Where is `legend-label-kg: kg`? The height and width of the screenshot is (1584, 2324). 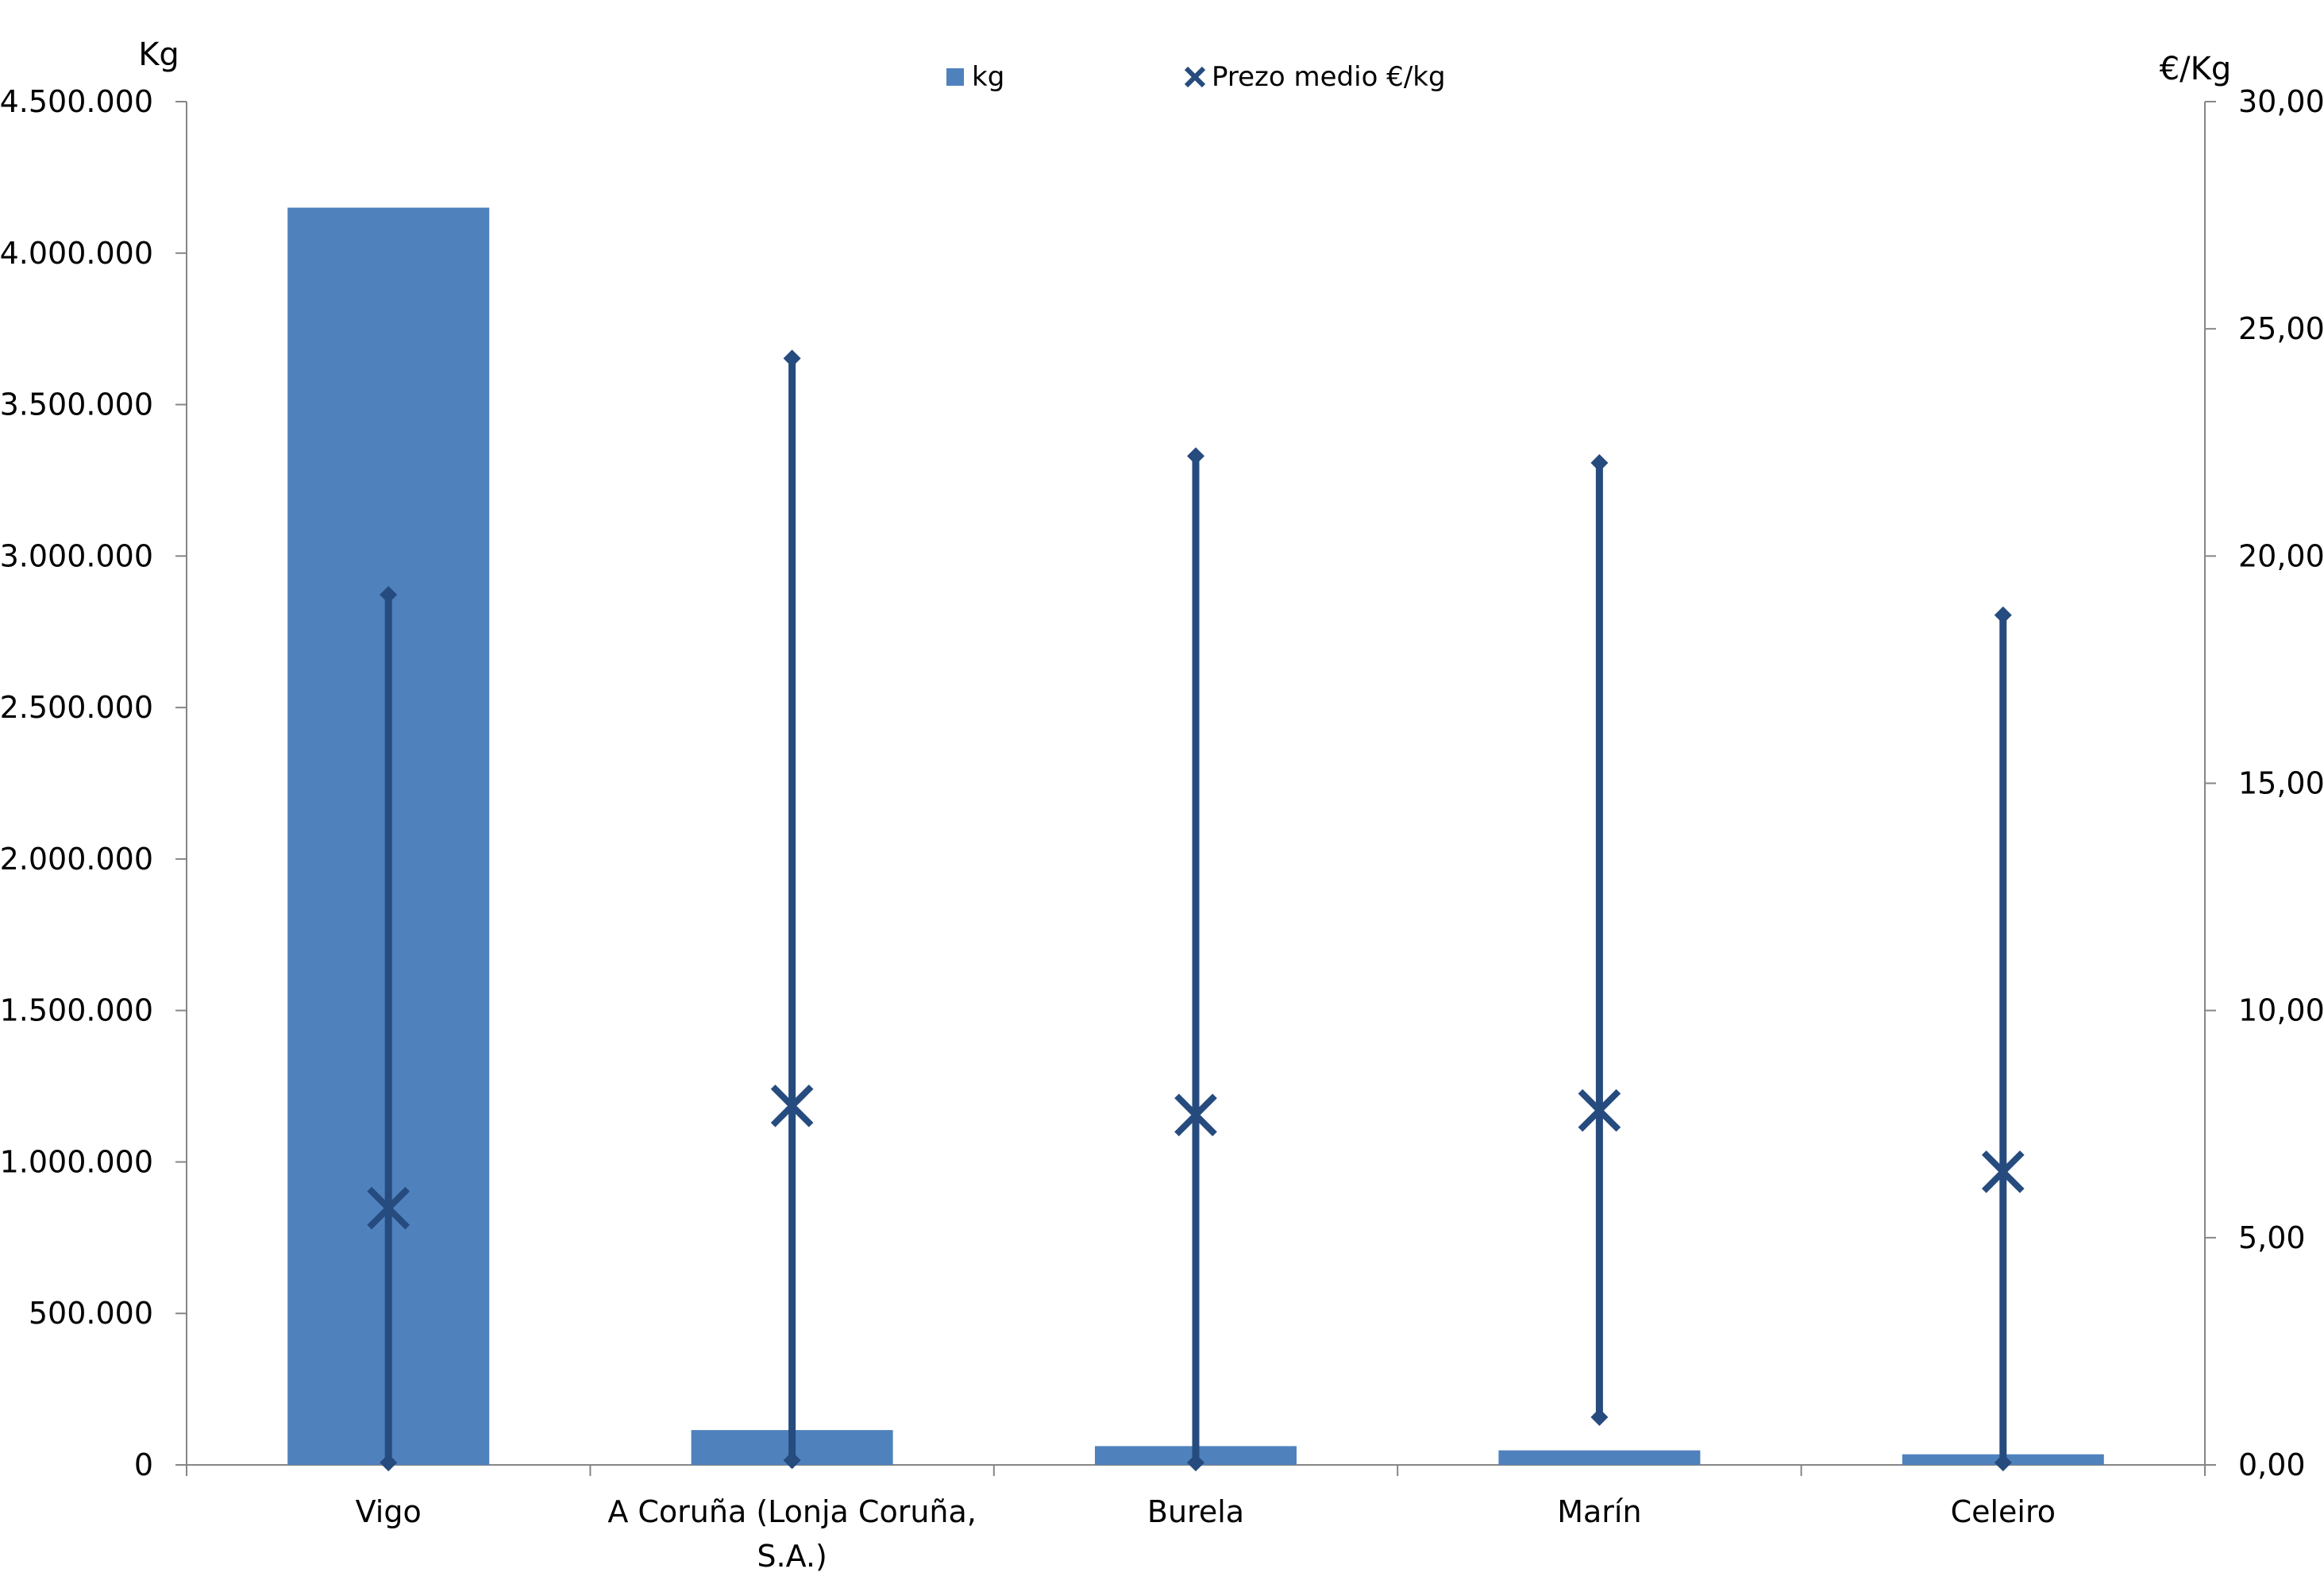
legend-label-kg: kg is located at coordinates (988, 77).